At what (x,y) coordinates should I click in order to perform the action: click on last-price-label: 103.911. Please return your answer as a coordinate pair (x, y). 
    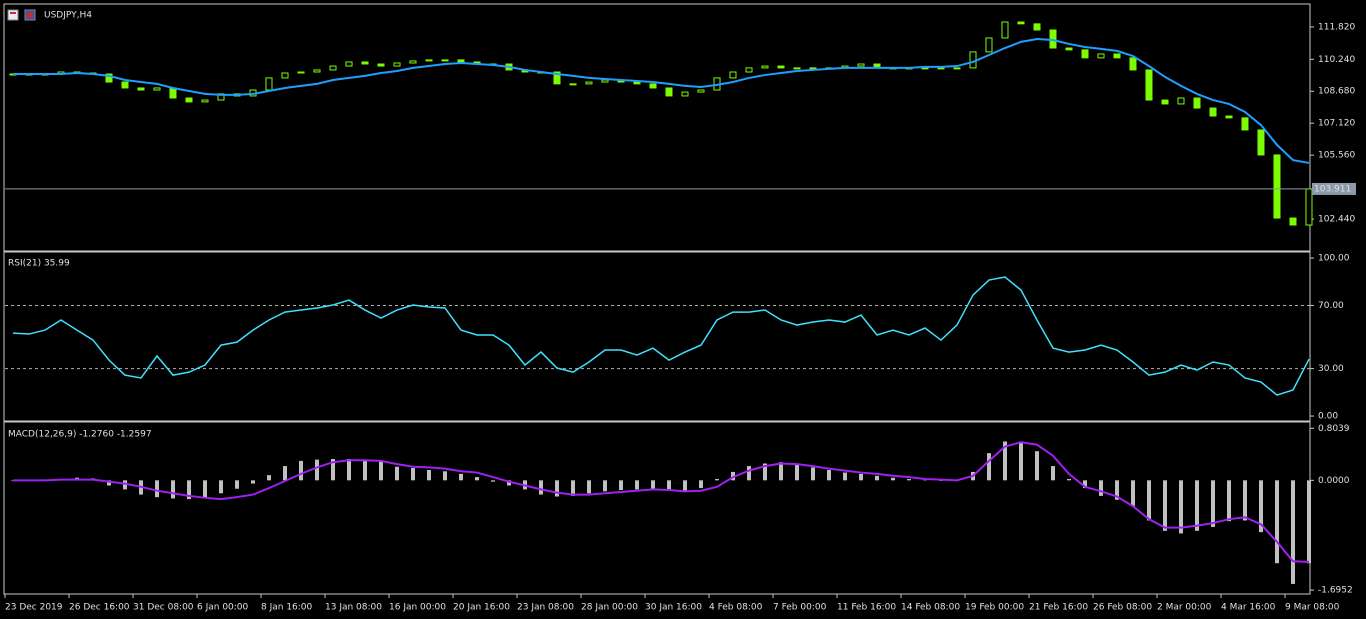
    Looking at the image, I should click on (1332, 189).